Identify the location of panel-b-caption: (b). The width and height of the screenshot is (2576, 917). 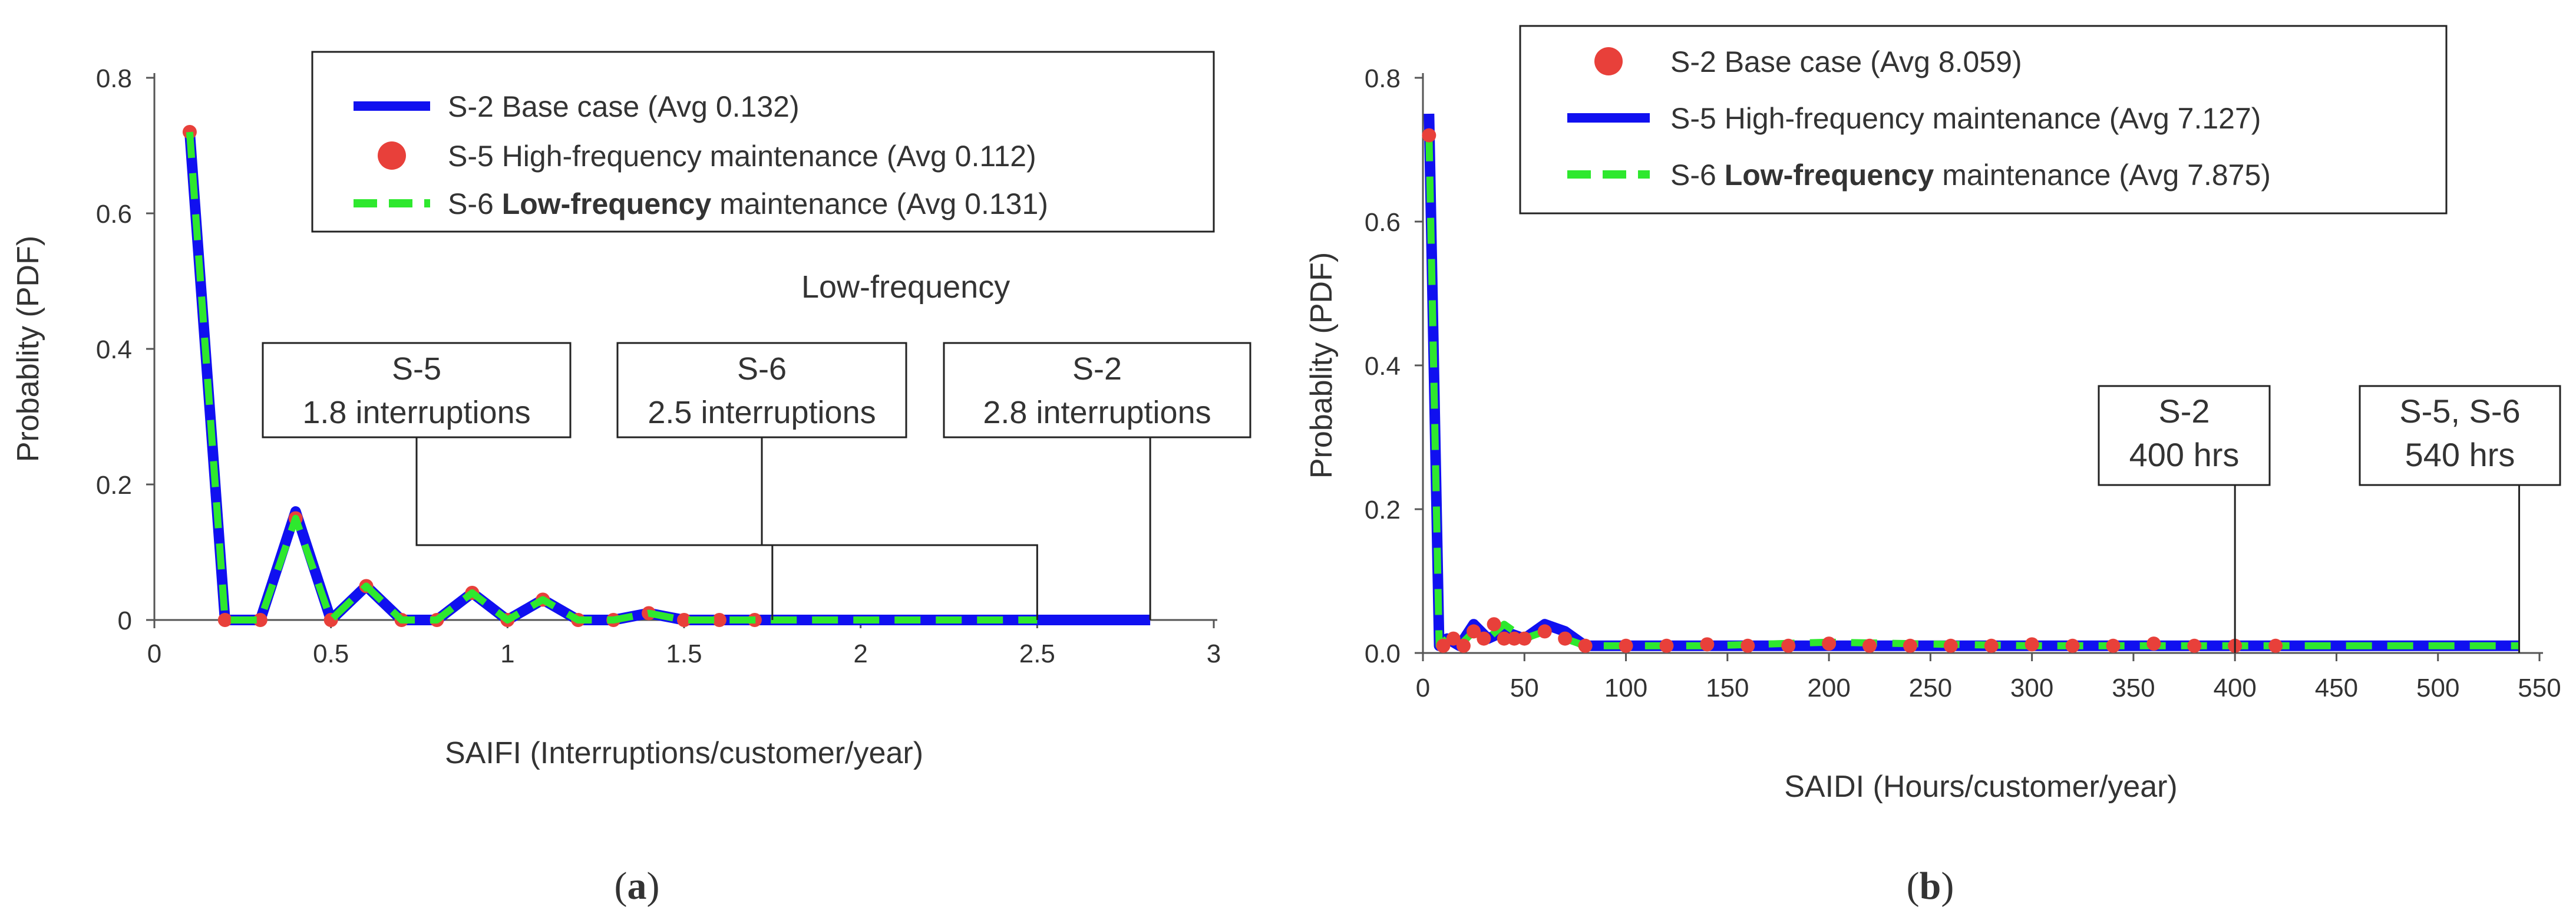
(1930, 886).